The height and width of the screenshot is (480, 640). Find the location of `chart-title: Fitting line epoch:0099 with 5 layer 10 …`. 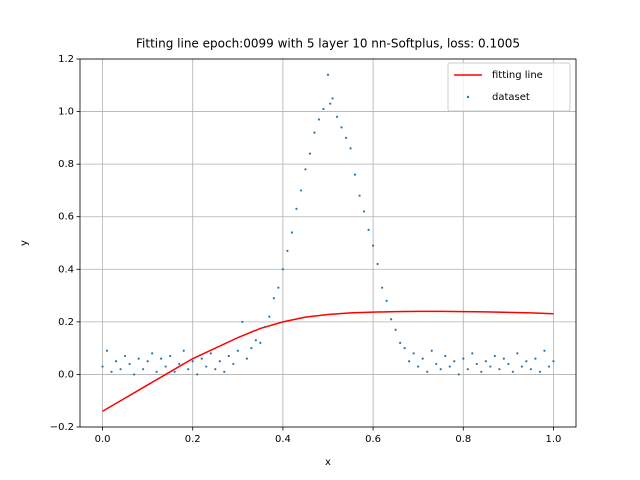

chart-title: Fitting line epoch:0099 with 5 layer 10 … is located at coordinates (328, 44).